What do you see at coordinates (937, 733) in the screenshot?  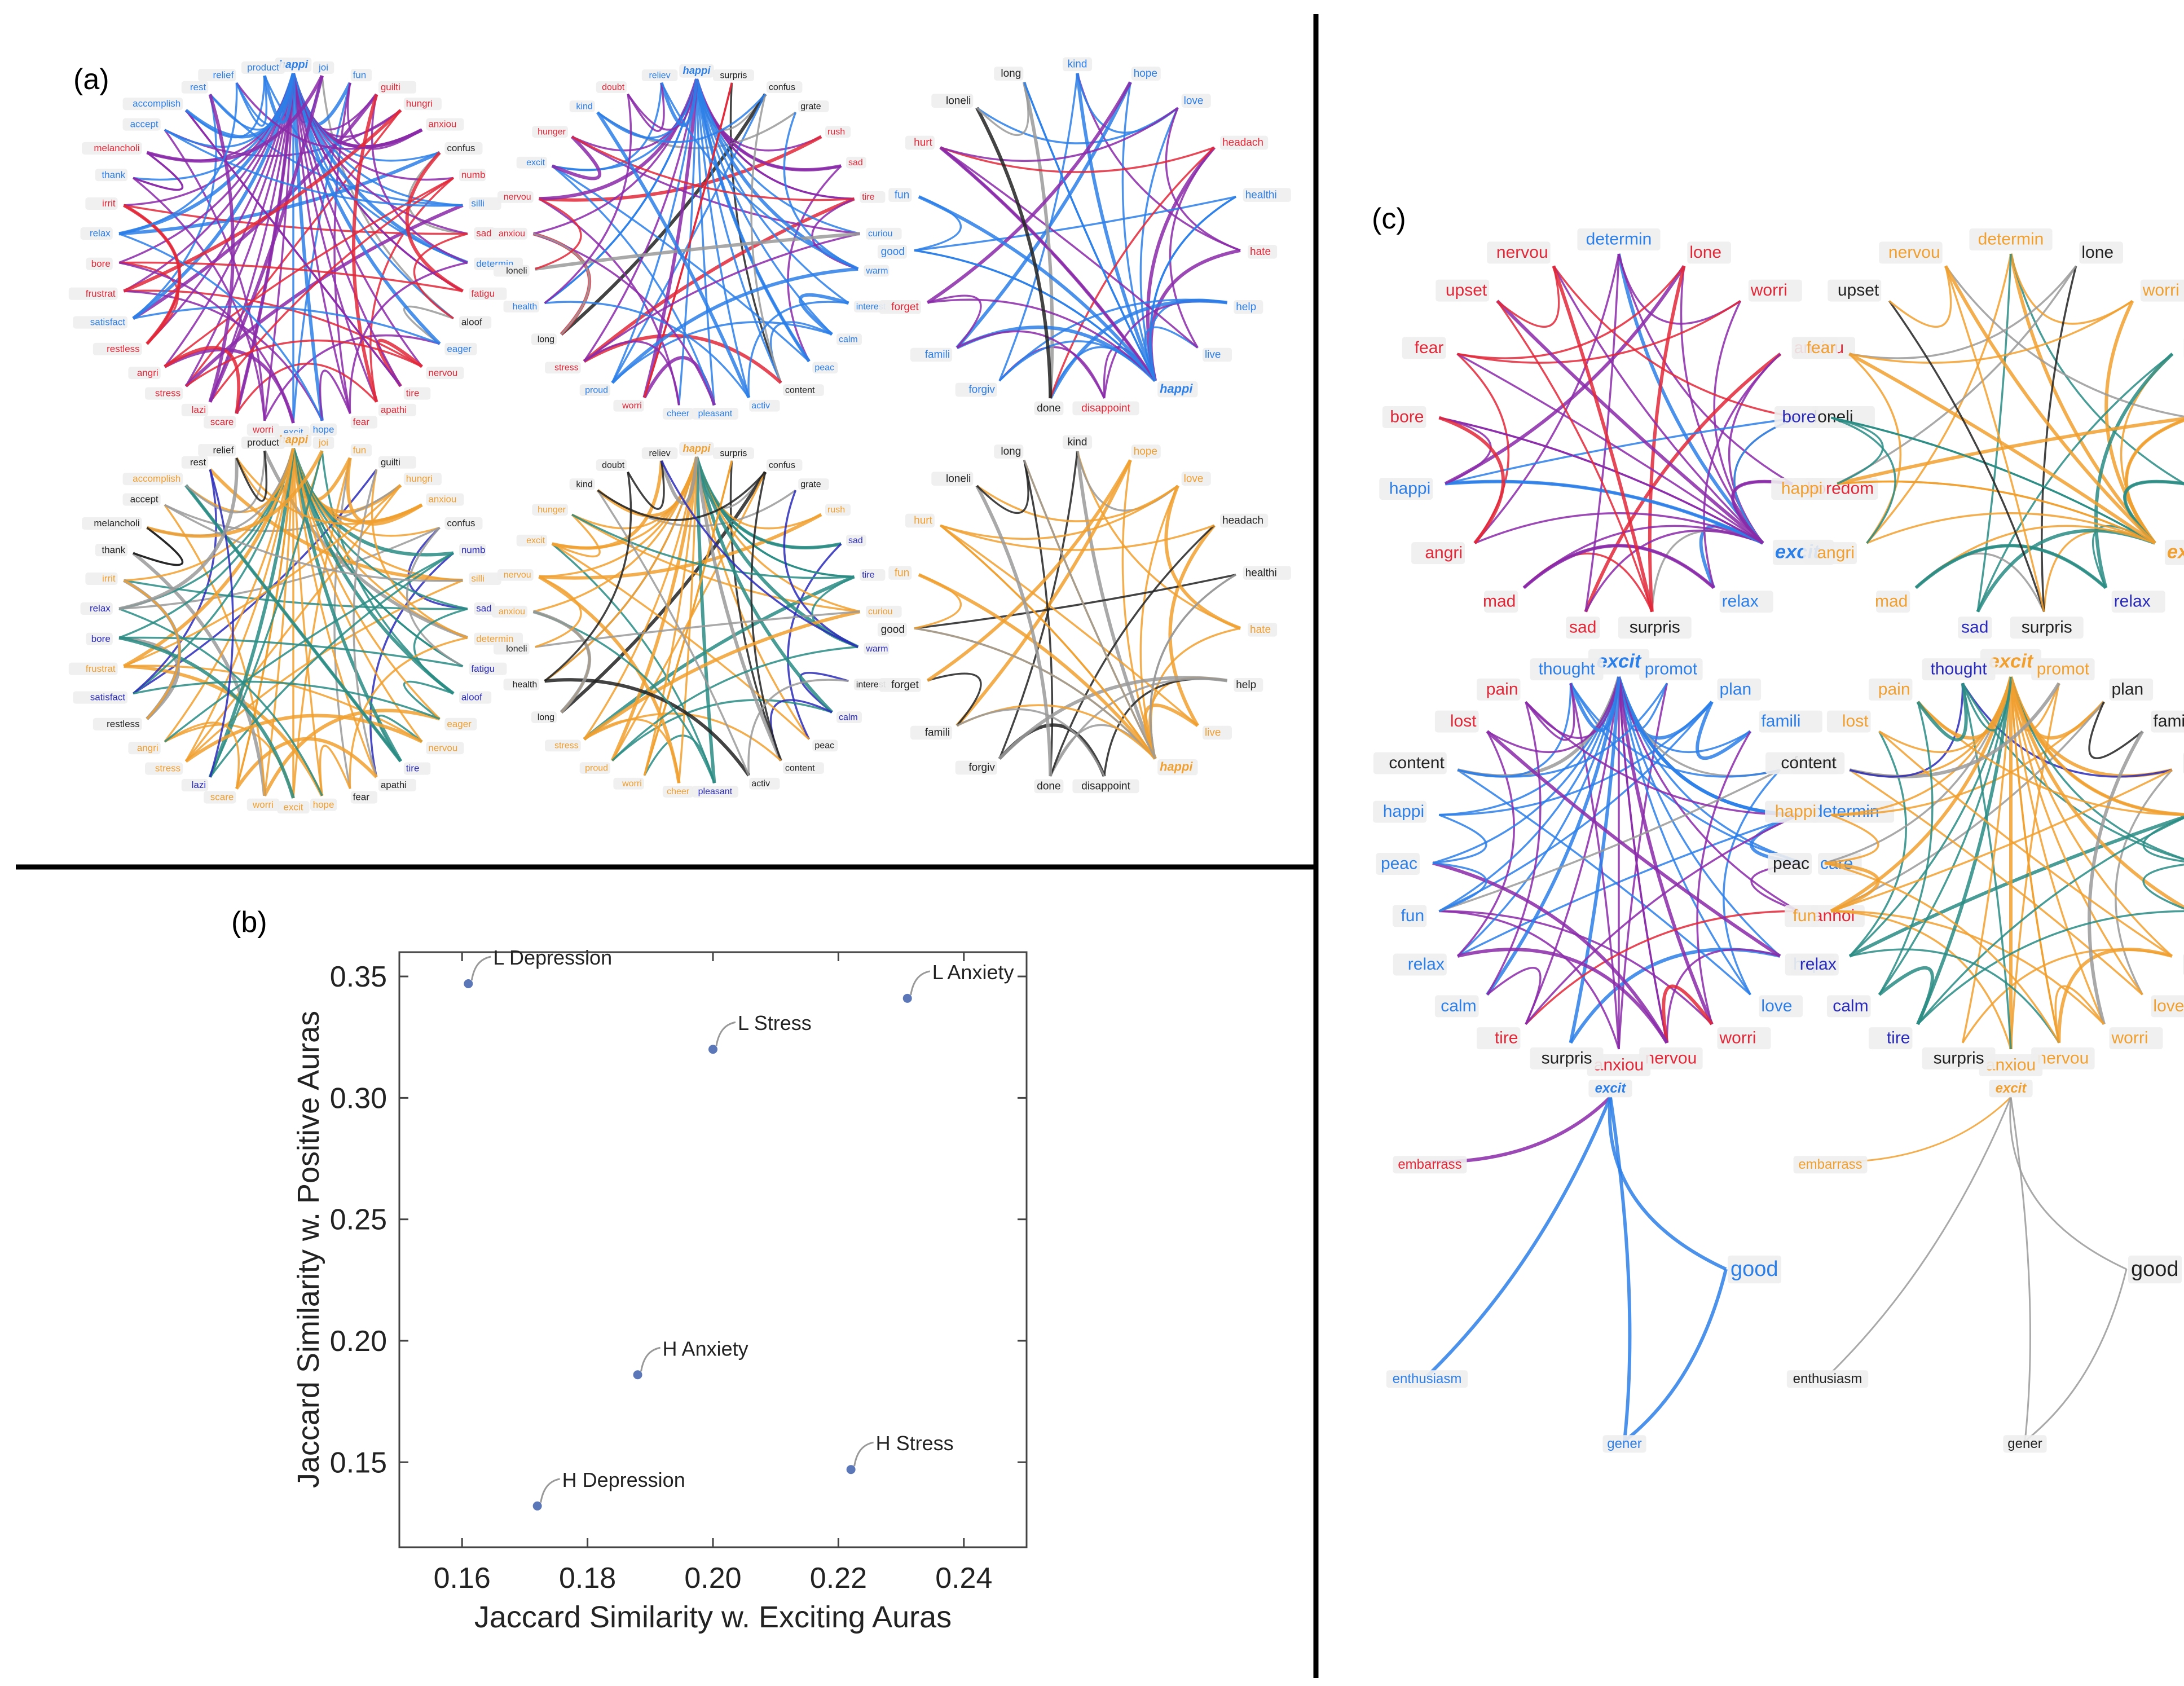 I see `word-label: famili` at bounding box center [937, 733].